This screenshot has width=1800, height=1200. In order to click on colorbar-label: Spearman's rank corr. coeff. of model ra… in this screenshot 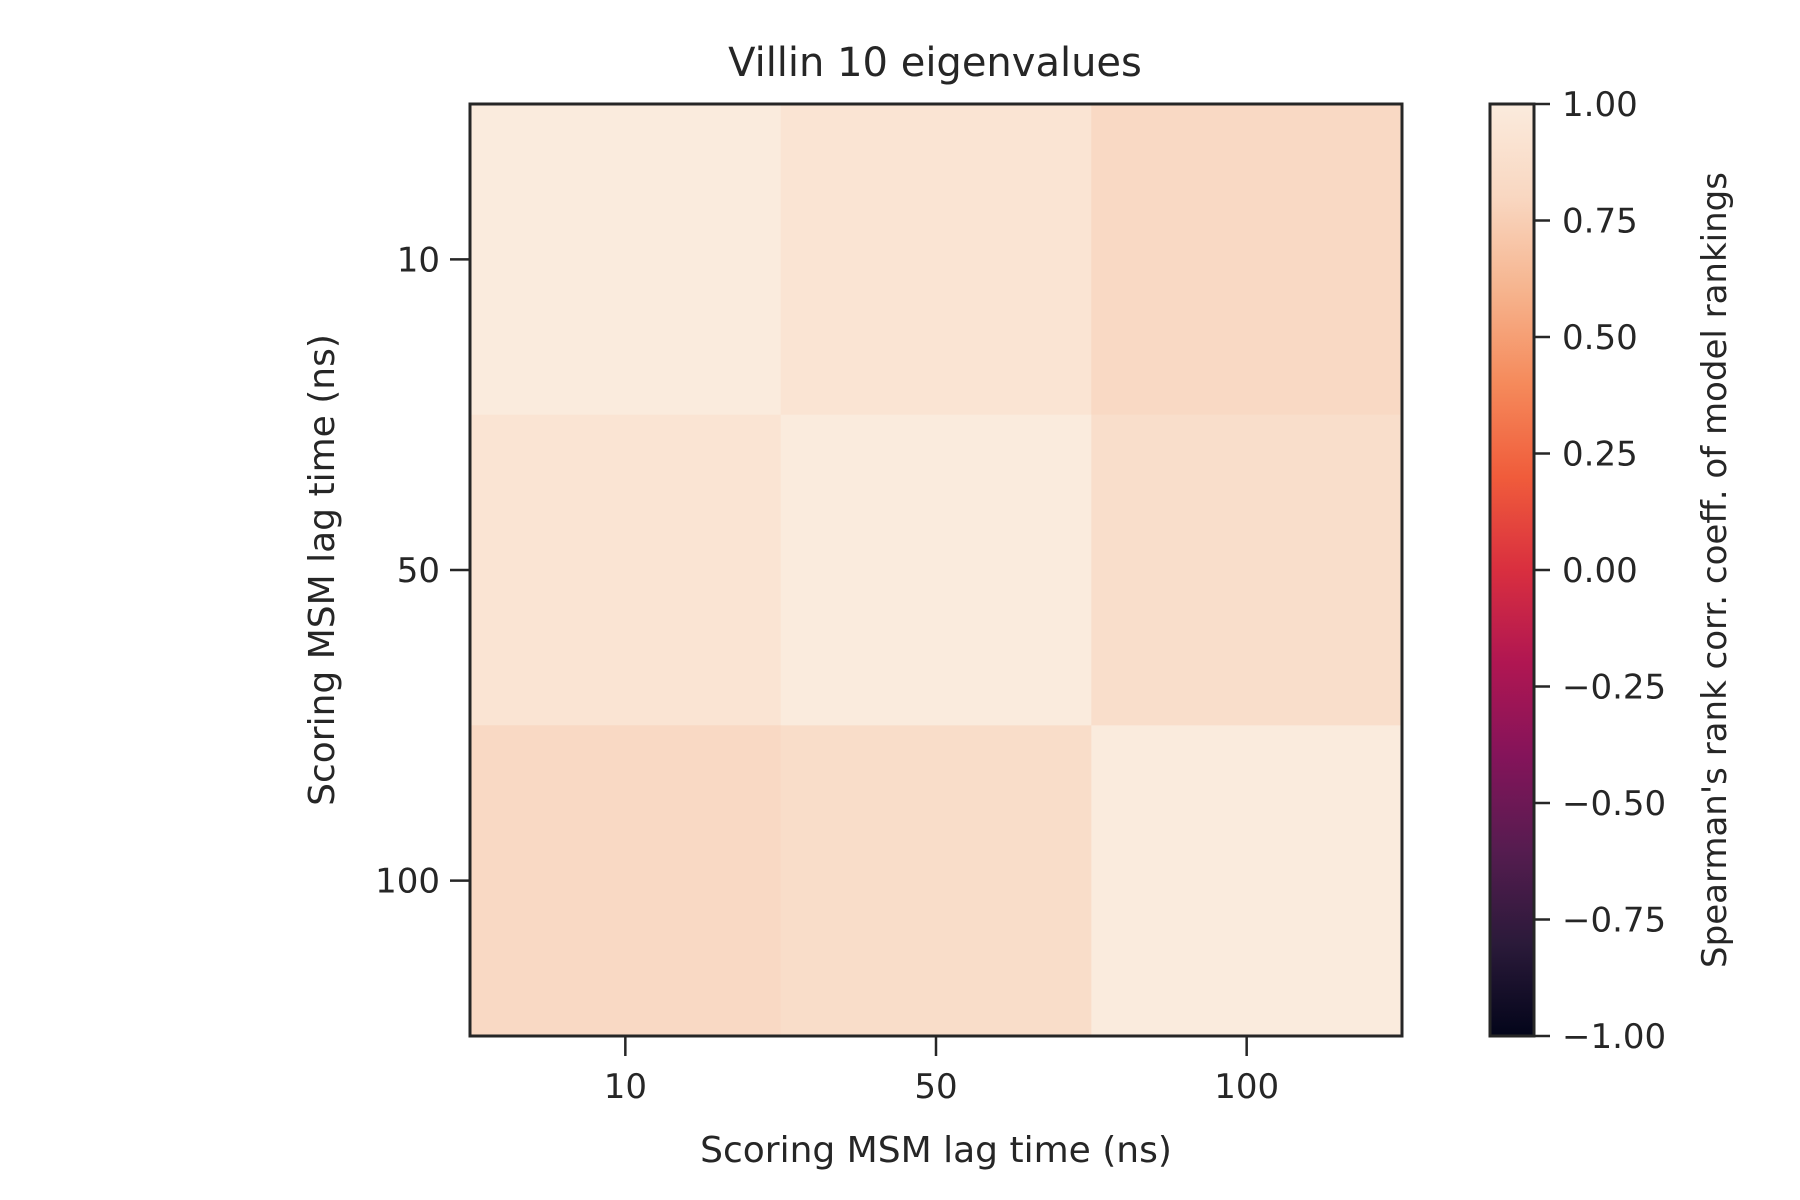, I will do `click(1715, 570)`.